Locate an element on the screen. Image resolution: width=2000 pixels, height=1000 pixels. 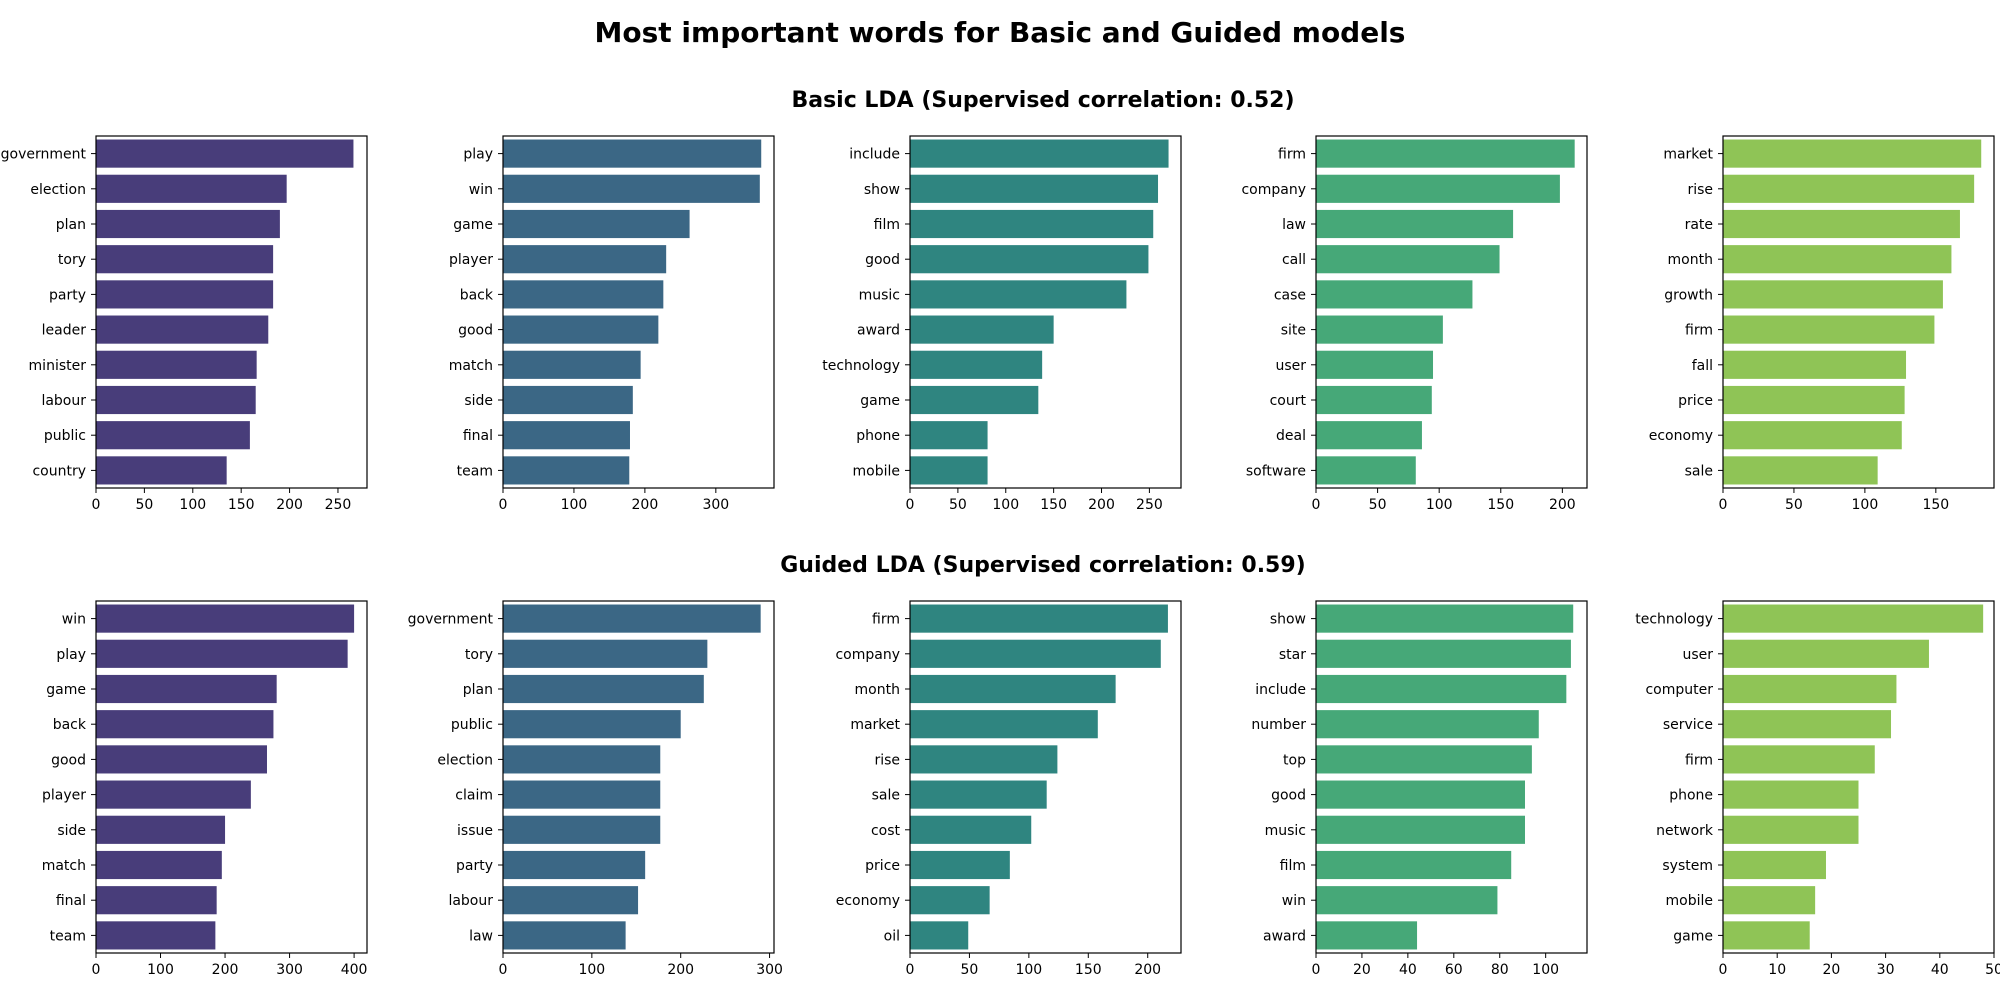
category-label: play is located at coordinates (478, 155).